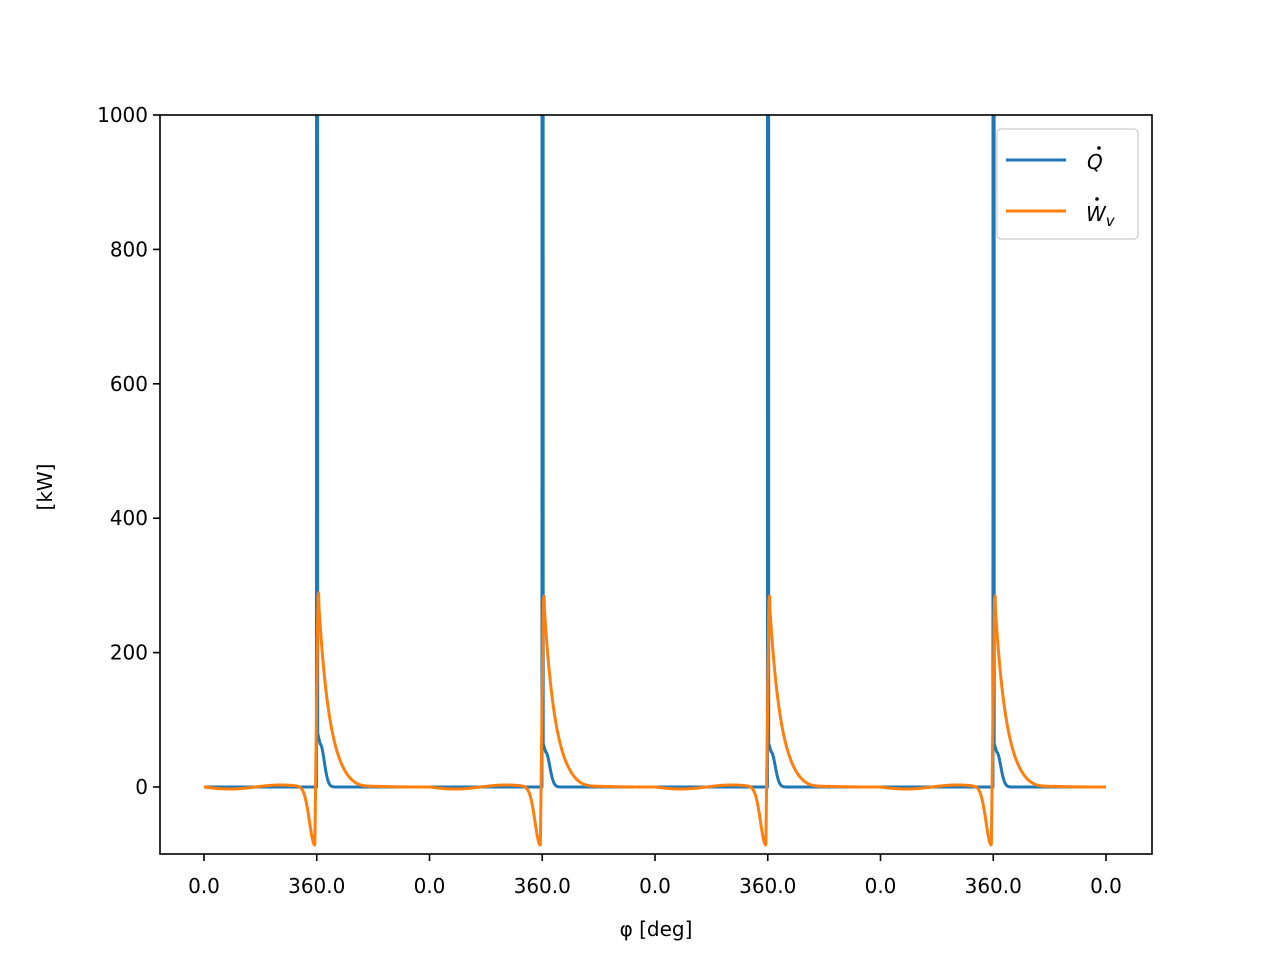  What do you see at coordinates (129, 653) in the screenshot?
I see `y-tick-label: 200` at bounding box center [129, 653].